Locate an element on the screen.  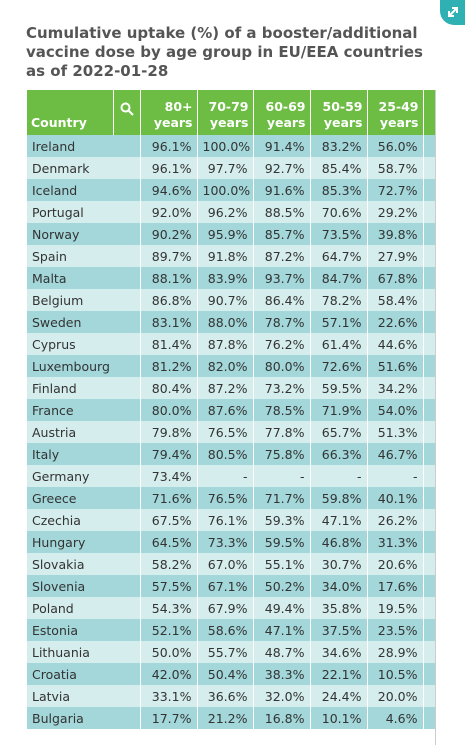
value-cell: 71.6% is located at coordinates (169, 498).